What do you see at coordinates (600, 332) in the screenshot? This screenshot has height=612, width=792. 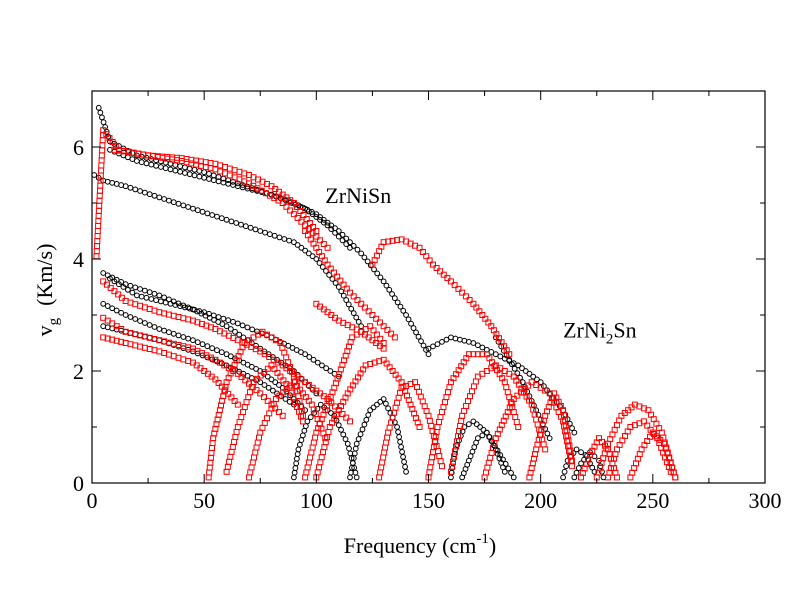 I see `annotation-zrni2sn: ZrNi2Sn` at bounding box center [600, 332].